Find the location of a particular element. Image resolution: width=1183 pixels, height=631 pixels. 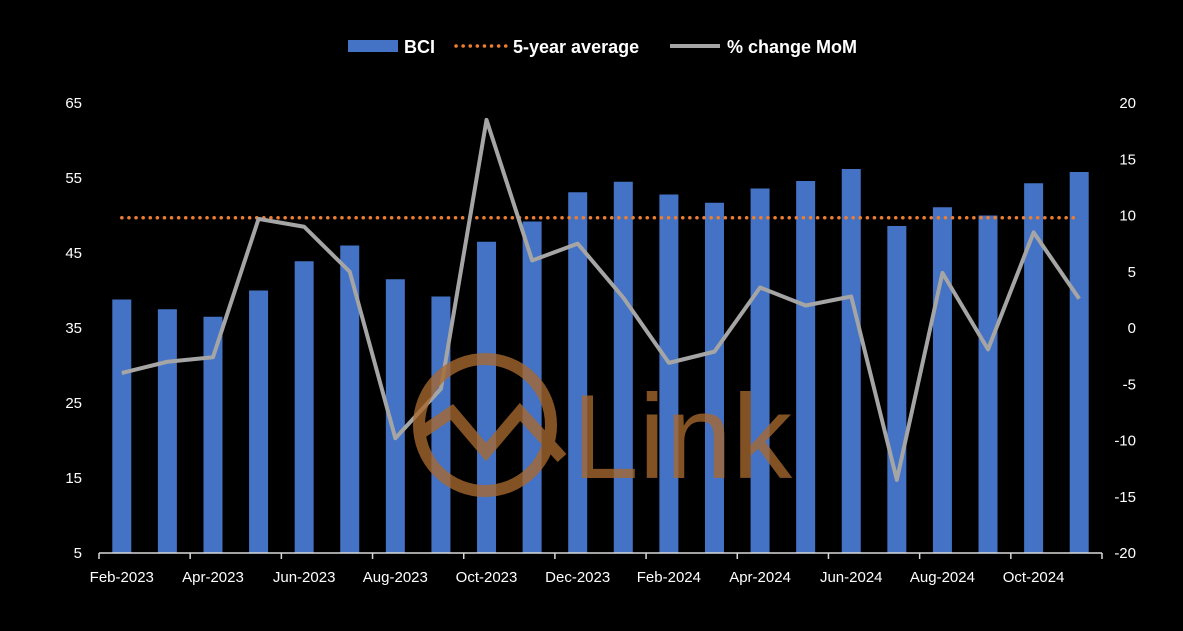

watermark-ring is located at coordinates (485, 425).